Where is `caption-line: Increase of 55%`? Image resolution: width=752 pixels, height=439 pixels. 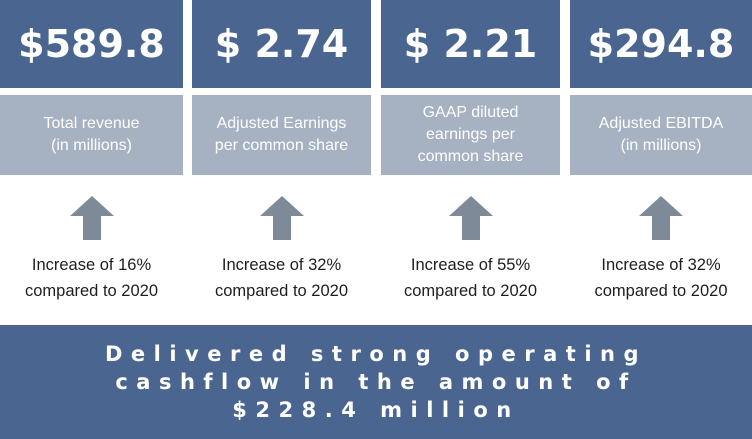
caption-line: Increase of 55% is located at coordinates (470, 265).